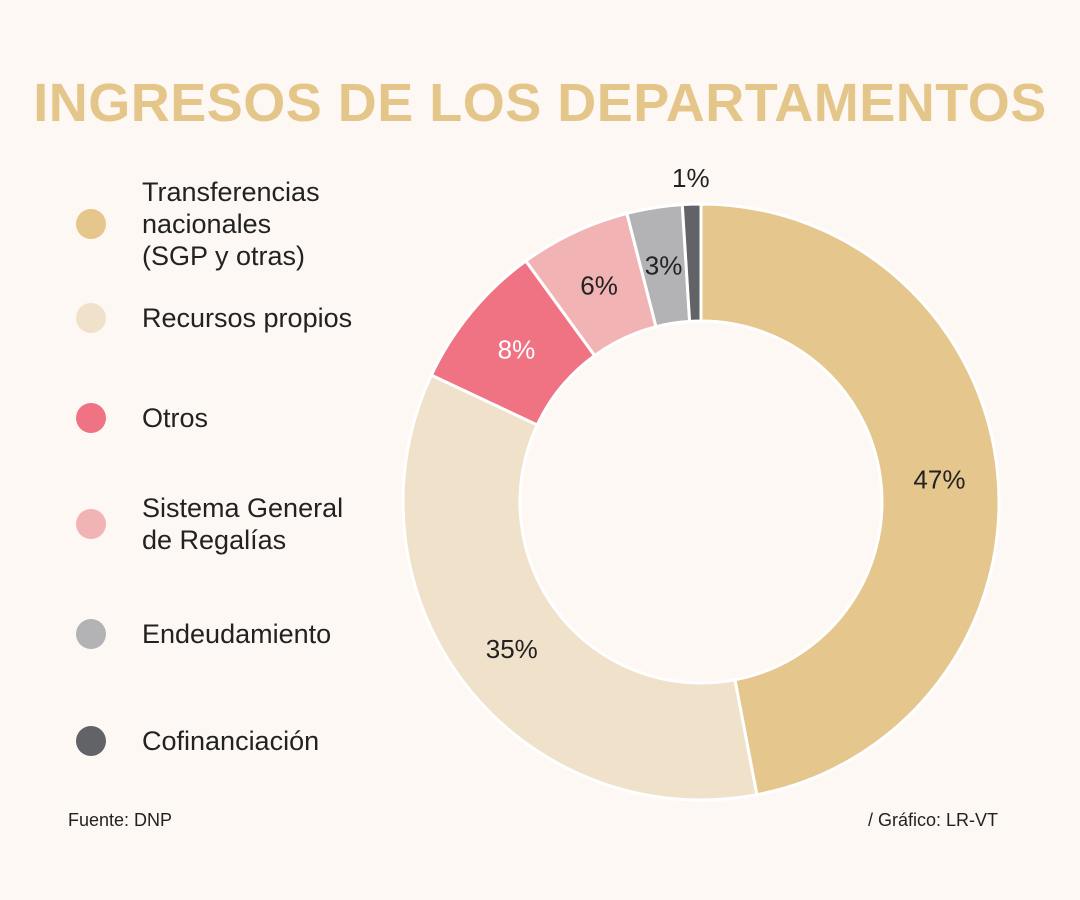 The width and height of the screenshot is (1080, 900). Describe the element at coordinates (231, 224) in the screenshot. I see `legend-label-transferencias: Transferencias nacionales (SGP y otras)` at that location.